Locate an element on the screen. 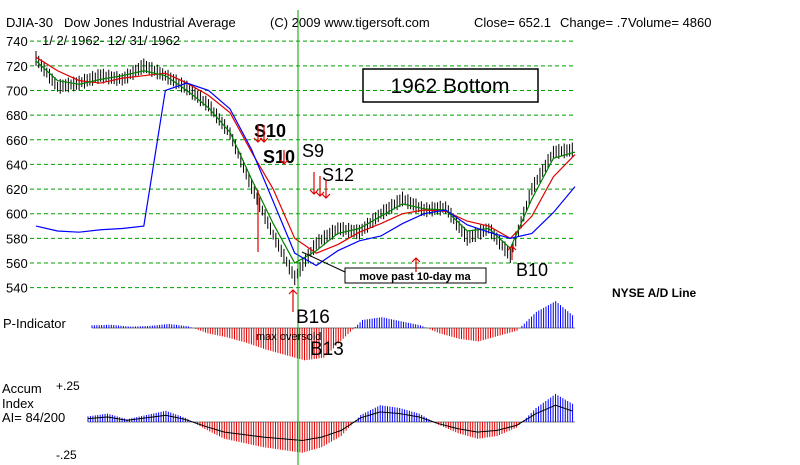  signal-b10: B10 is located at coordinates (532, 270).